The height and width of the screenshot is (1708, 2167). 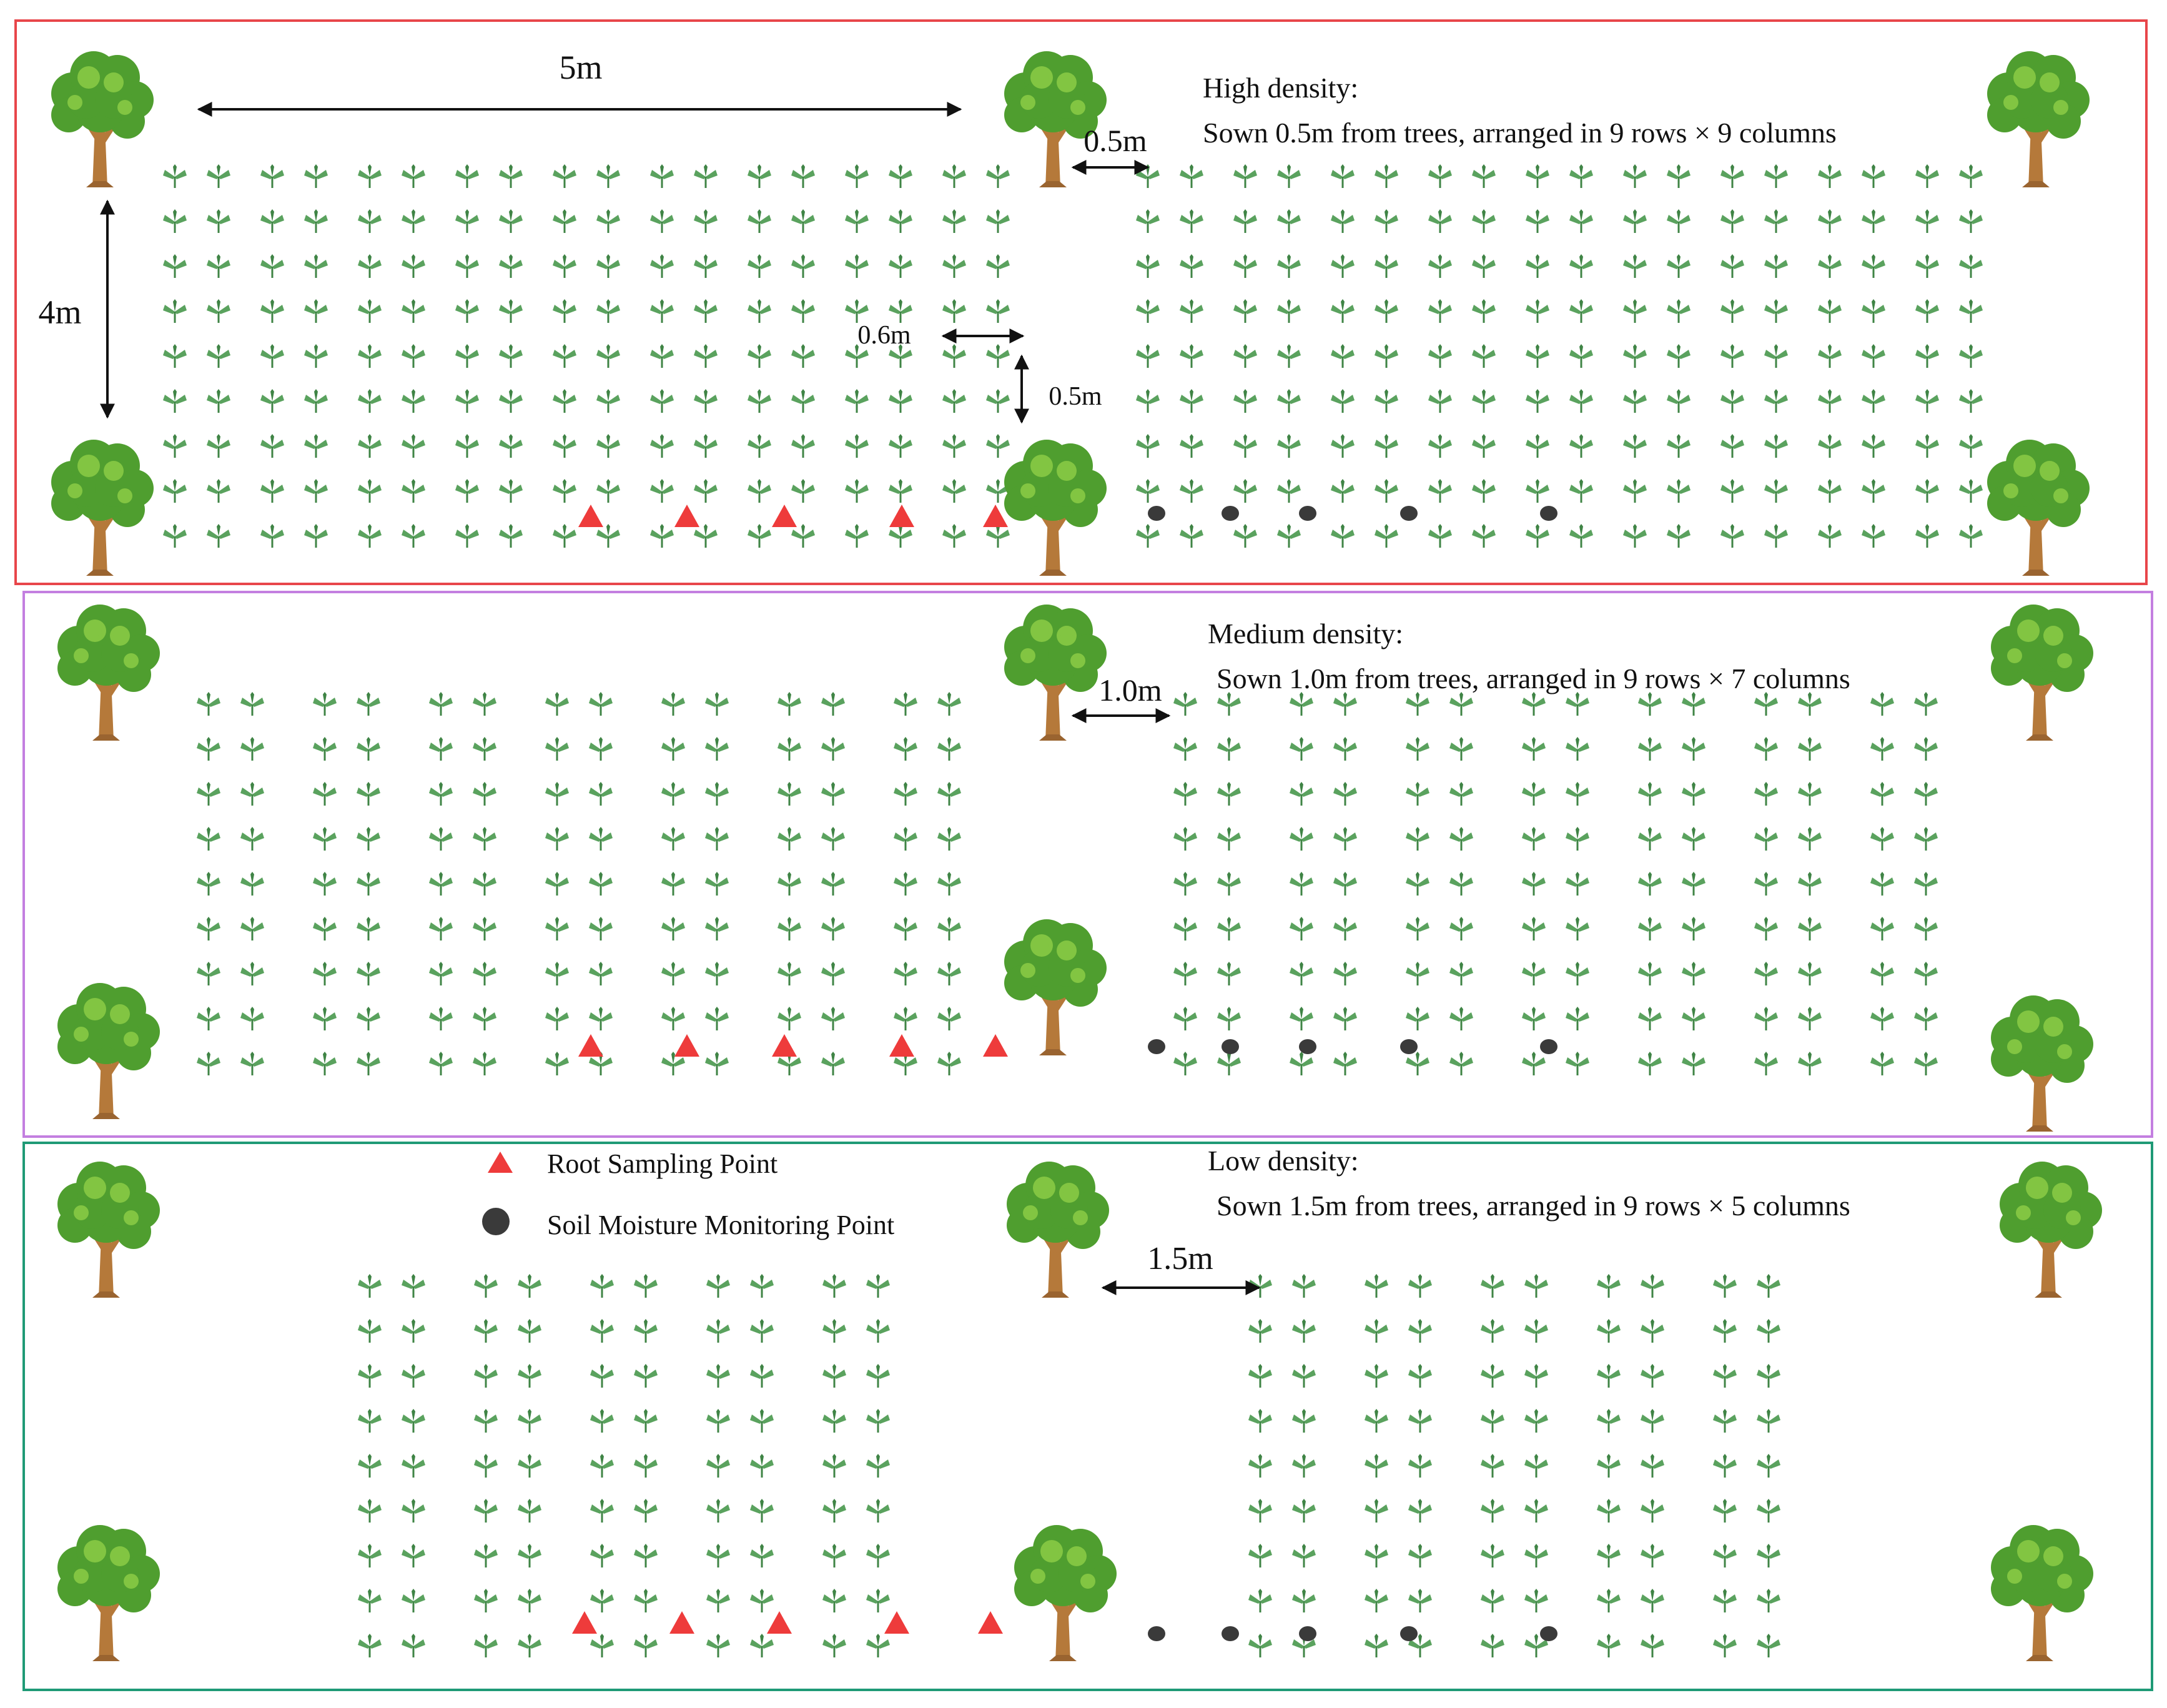 What do you see at coordinates (1180, 1259) in the screenshot?
I see `low-gap-label: 1.5m` at bounding box center [1180, 1259].